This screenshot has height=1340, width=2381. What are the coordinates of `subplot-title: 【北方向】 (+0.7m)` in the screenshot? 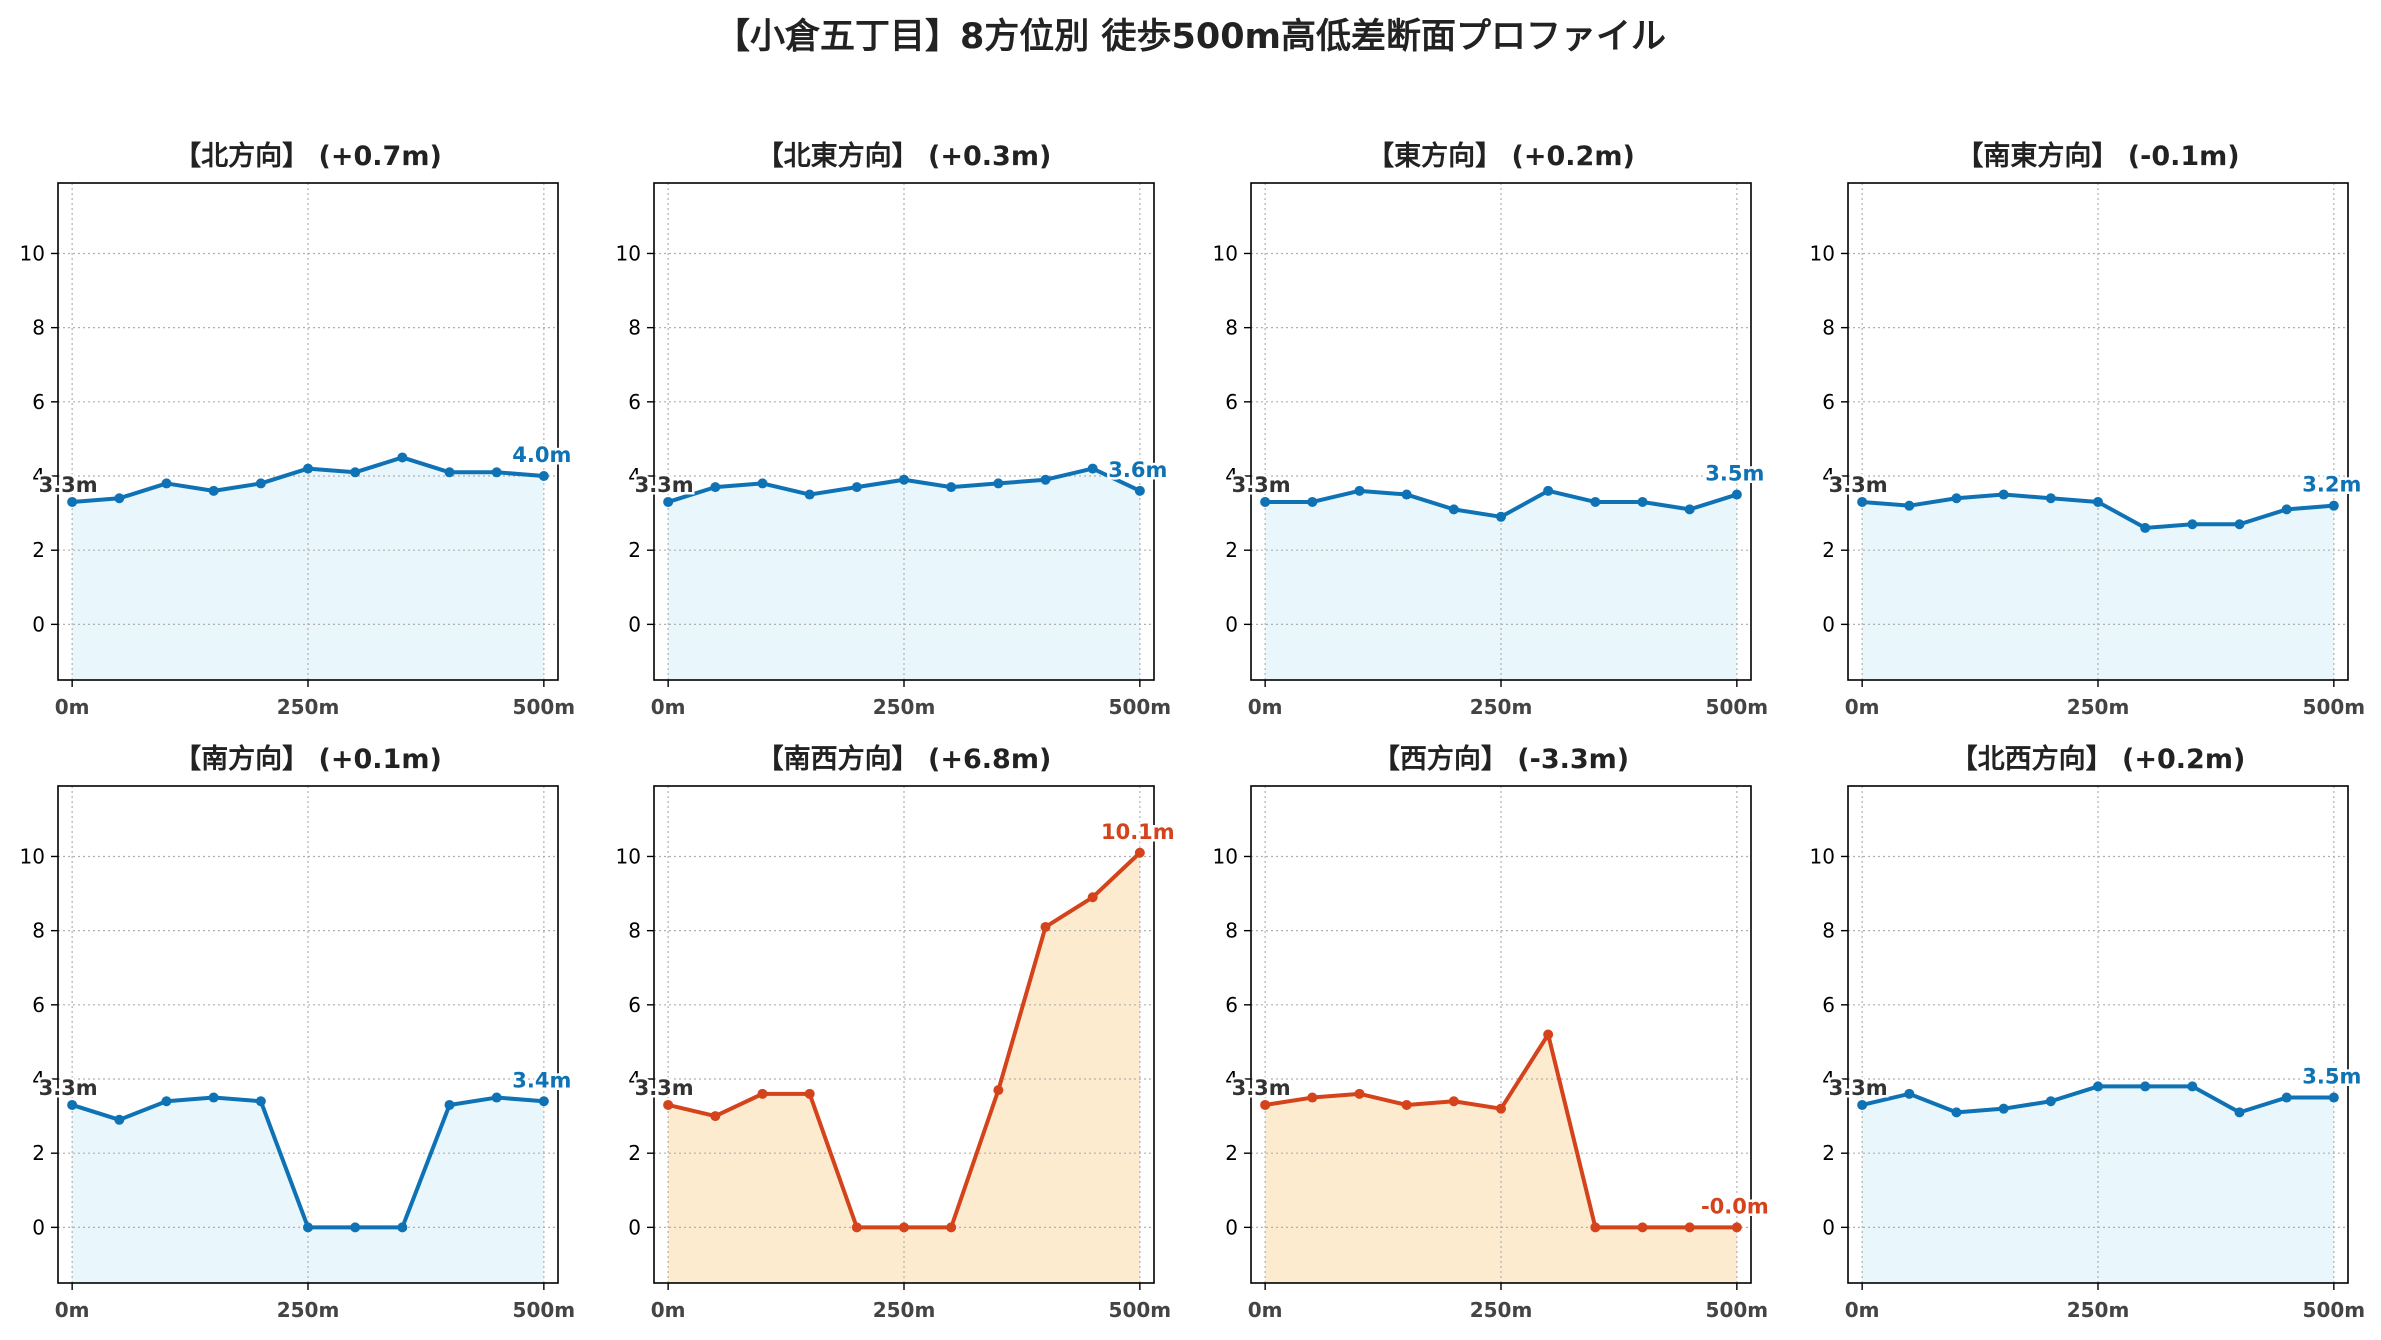 It's located at (308, 156).